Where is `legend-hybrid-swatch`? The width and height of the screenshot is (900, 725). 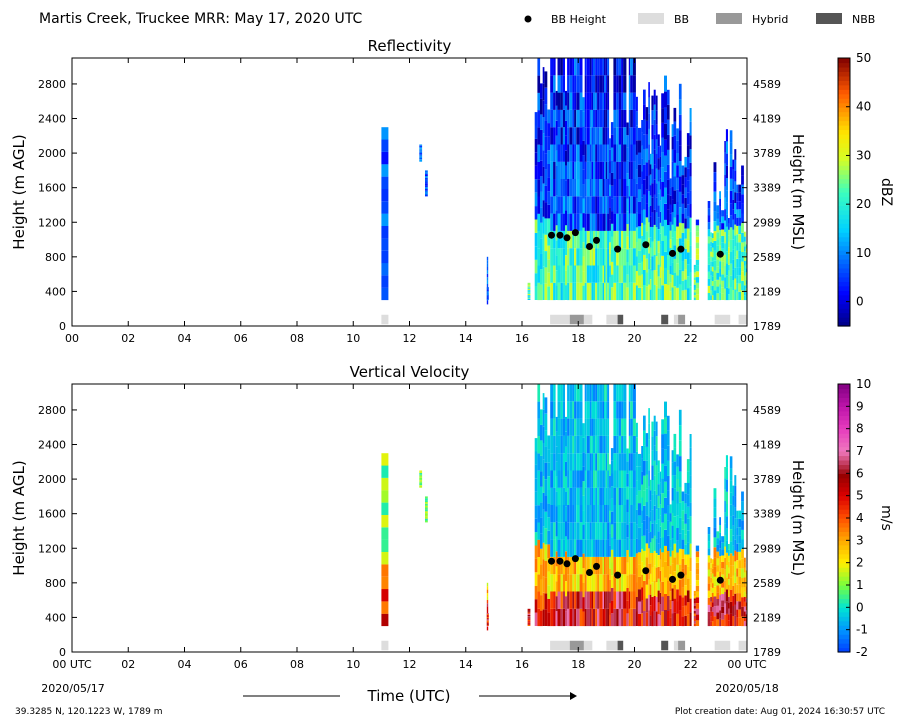
legend-hybrid-swatch is located at coordinates (729, 18).